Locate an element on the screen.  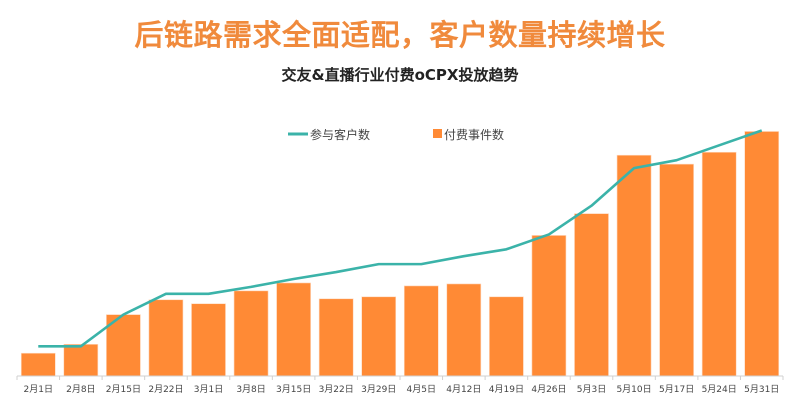
bar-4月5日 is located at coordinates (421, 331).